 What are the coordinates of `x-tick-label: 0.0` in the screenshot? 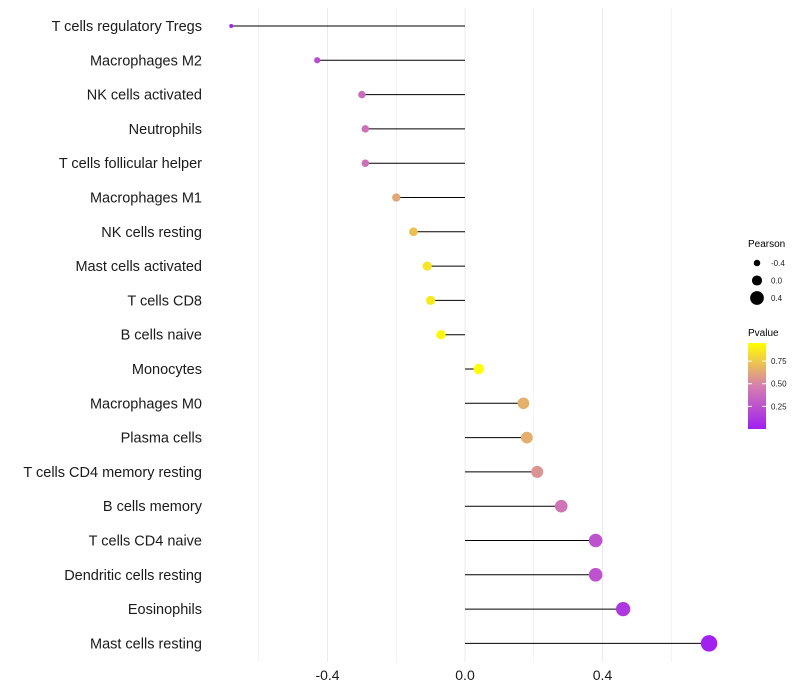 It's located at (465, 675).